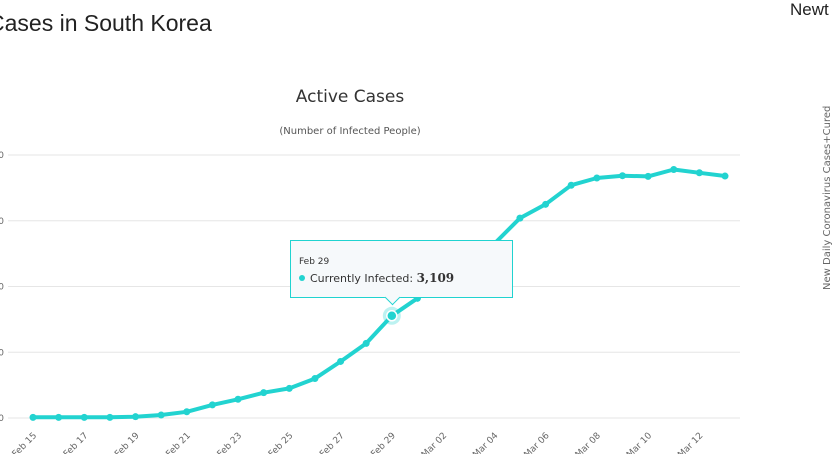  What do you see at coordinates (435, 278) in the screenshot?
I see `tooltip-value: 3,109` at bounding box center [435, 278].